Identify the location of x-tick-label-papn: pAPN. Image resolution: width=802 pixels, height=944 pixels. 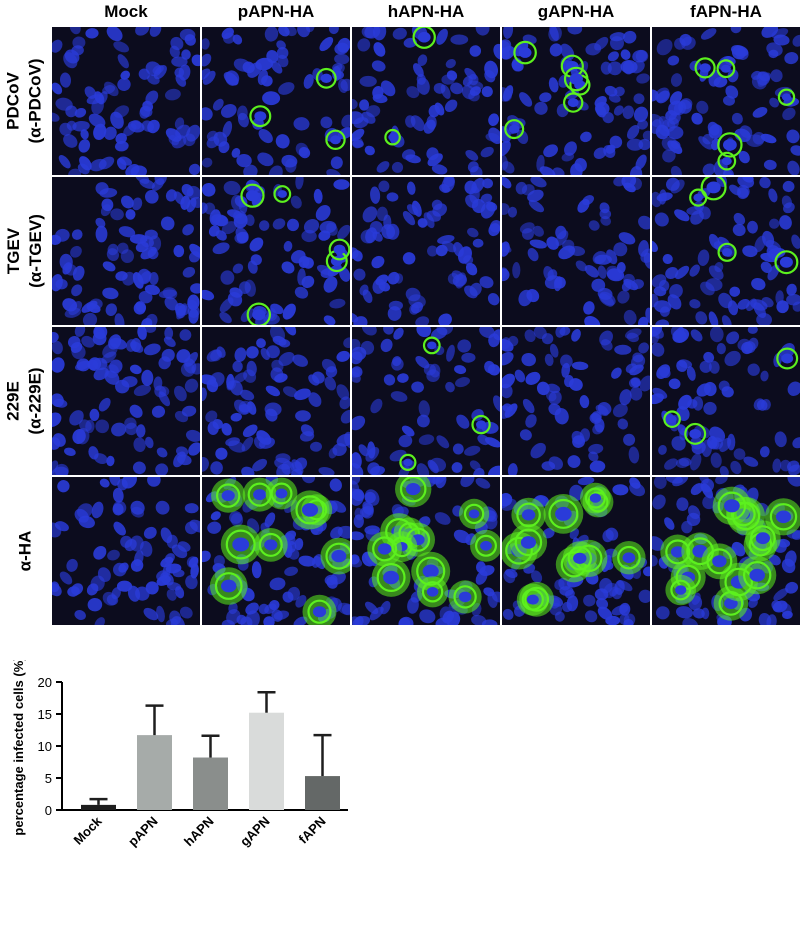
(143, 832).